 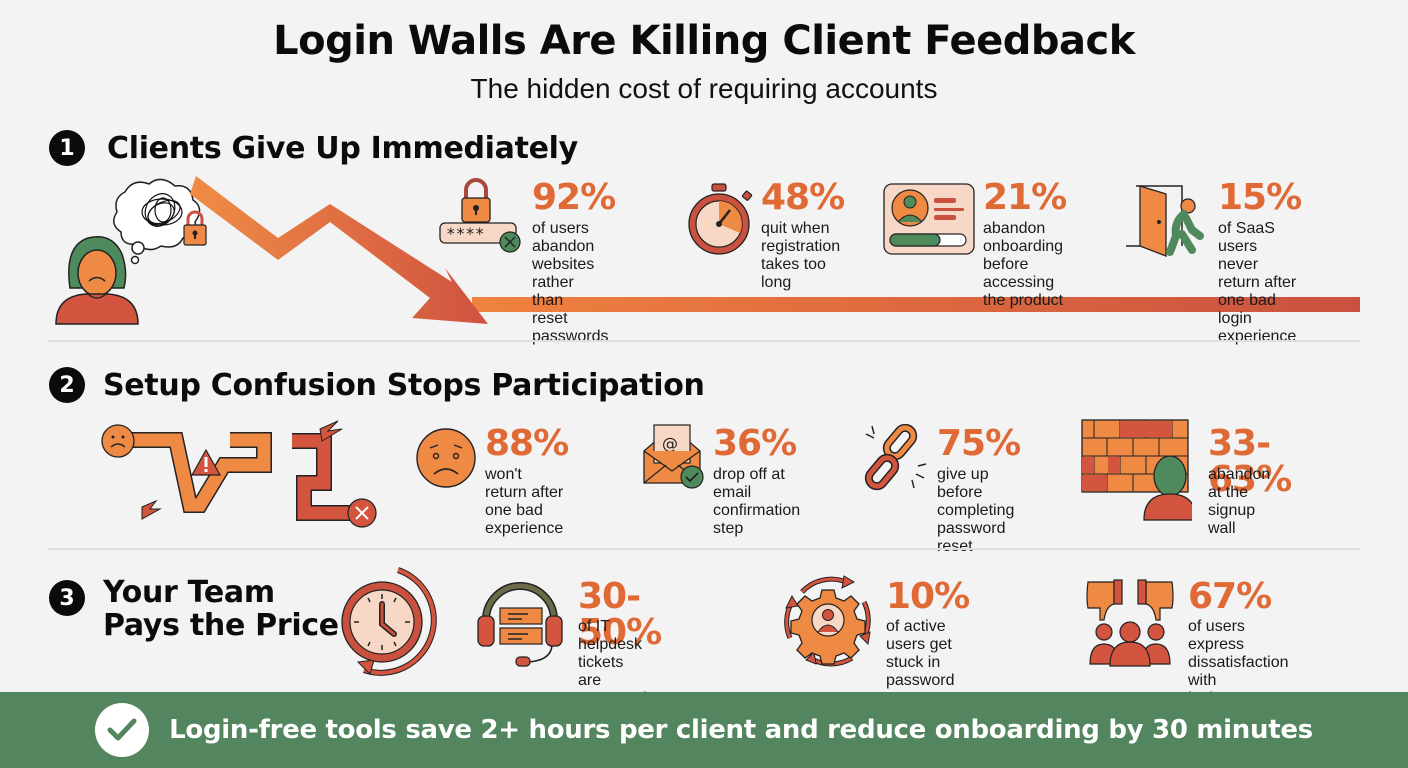 I want to click on gear-cycle-user-icon, so click(x=827, y=621).